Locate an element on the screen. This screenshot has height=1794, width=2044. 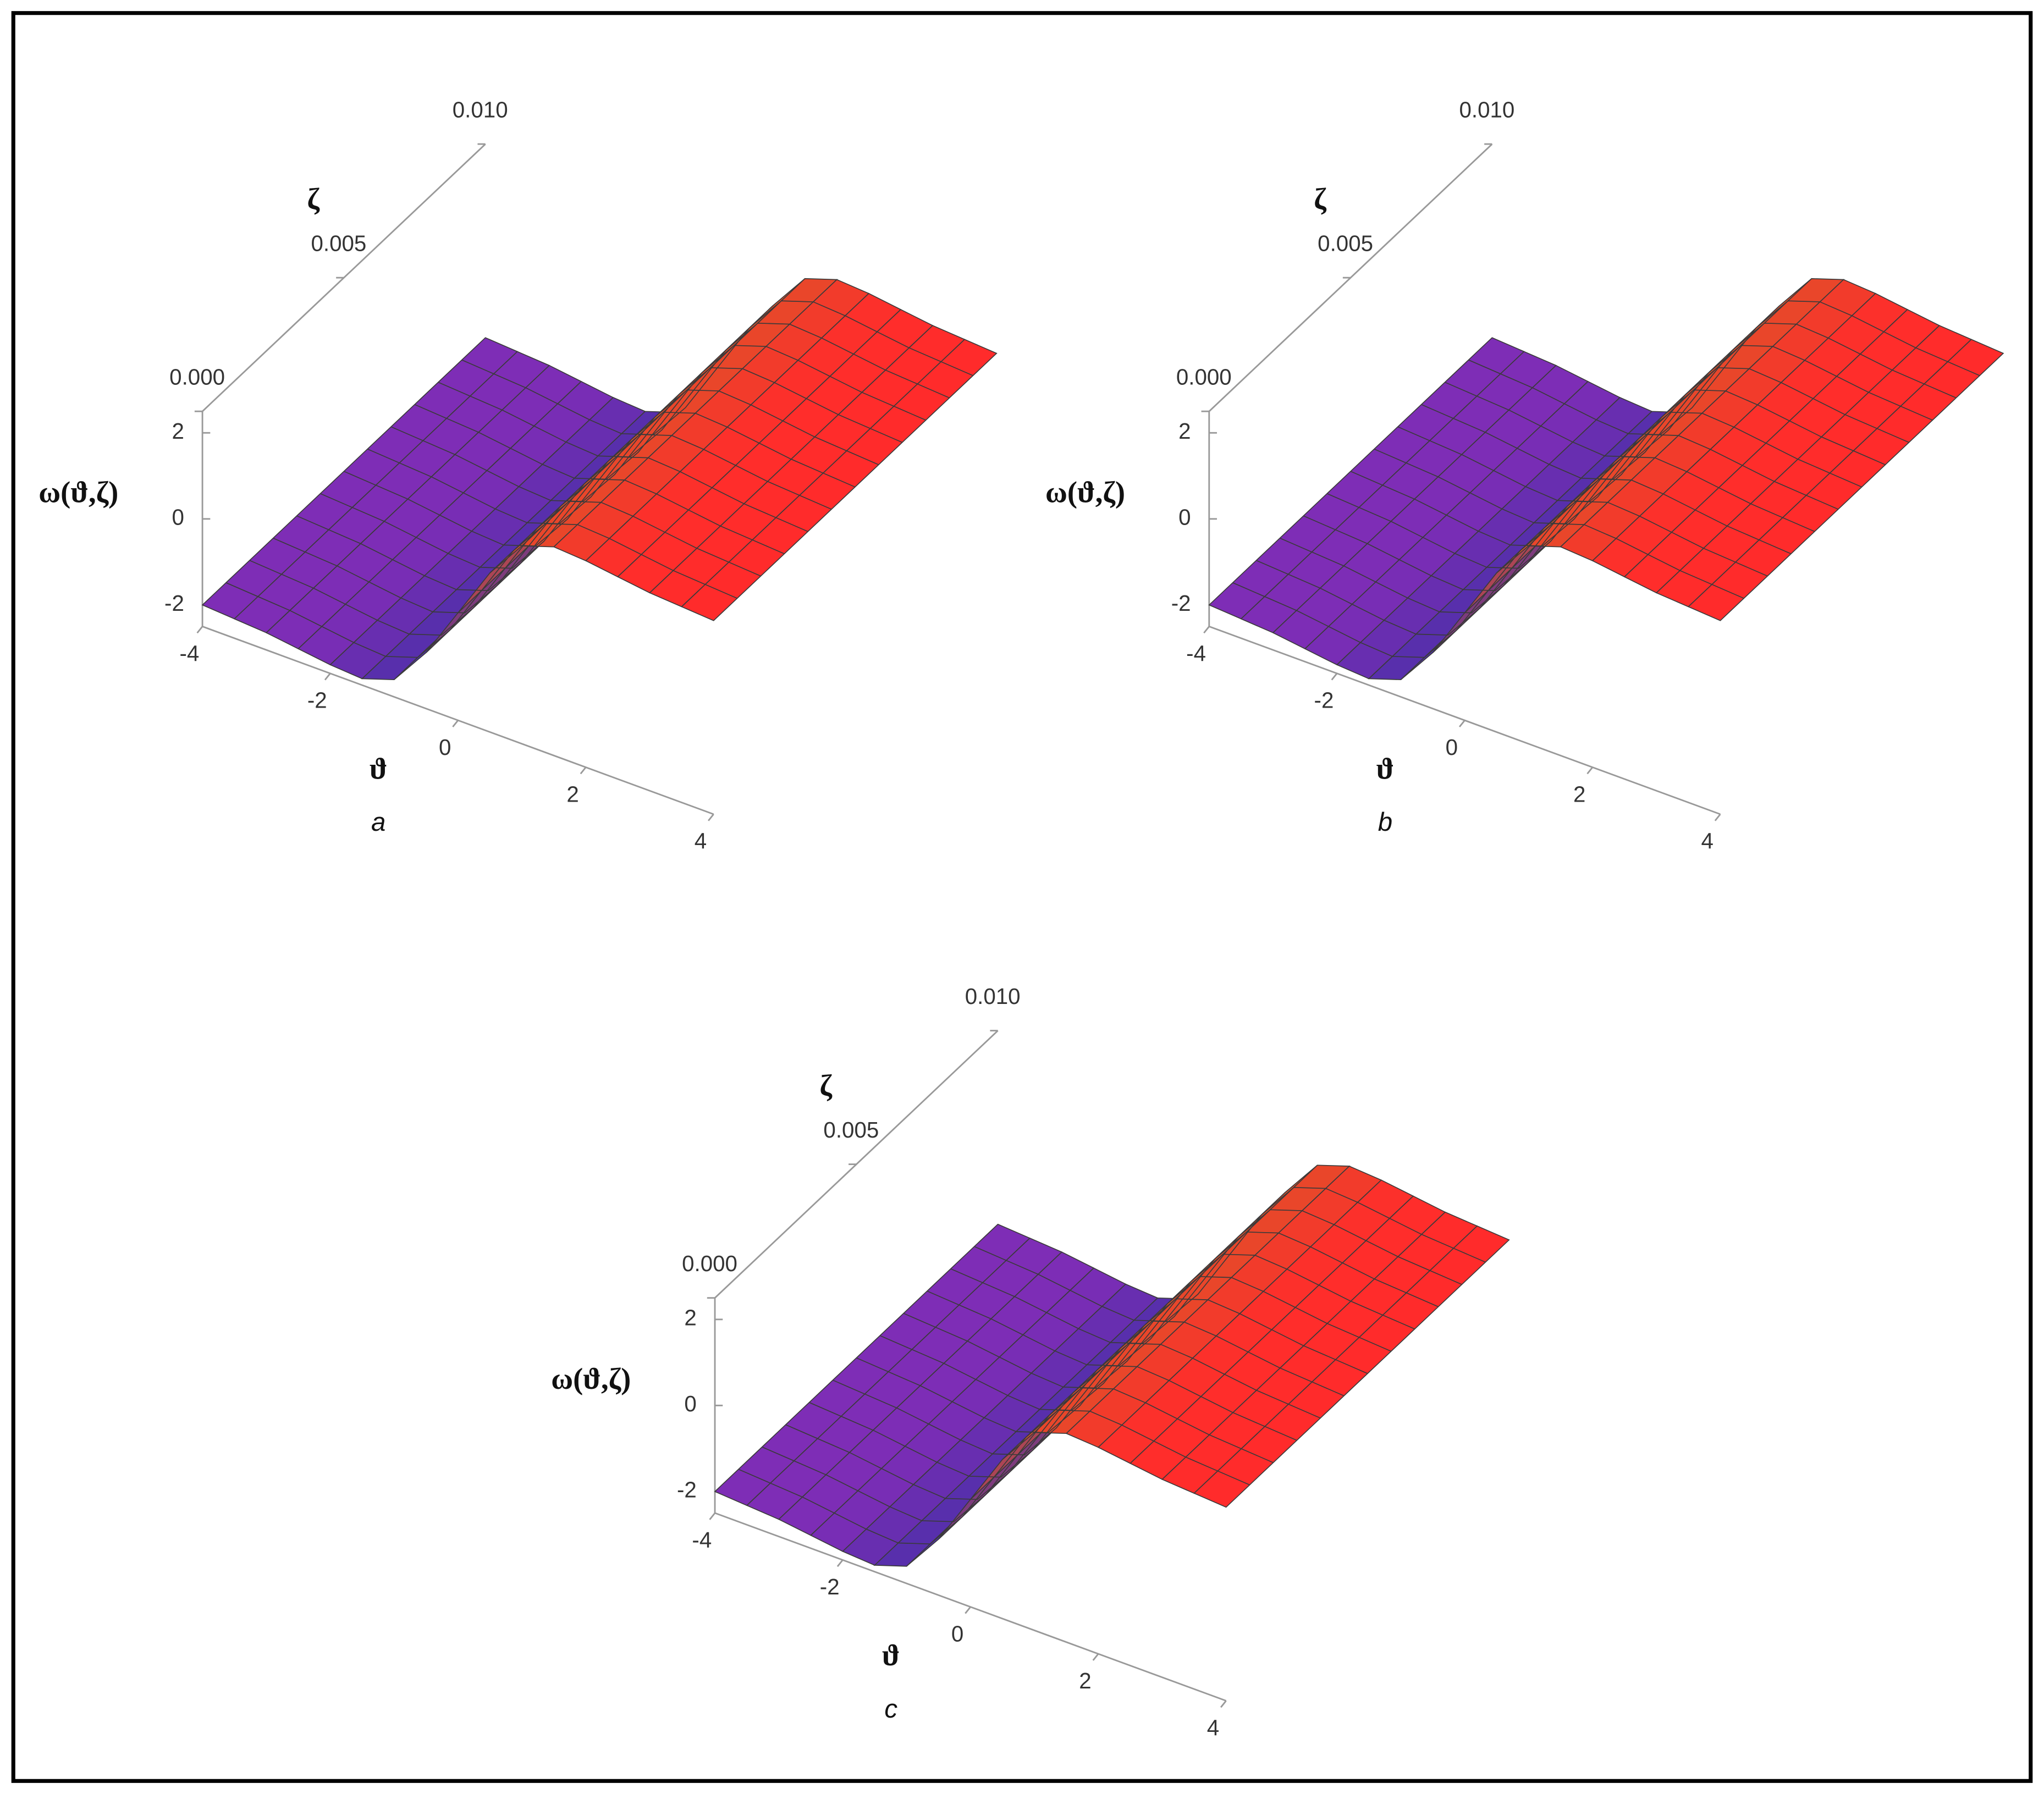
caption: b is located at coordinates (1385, 822).